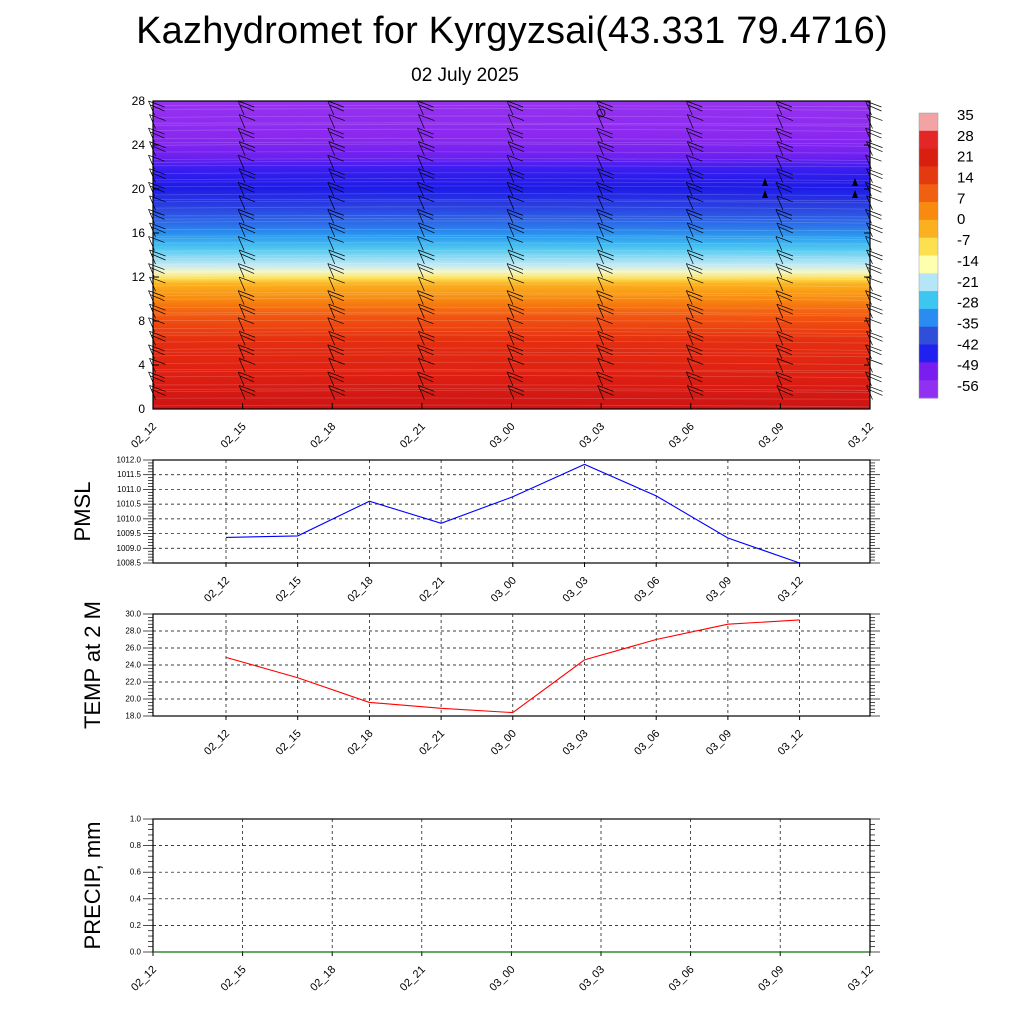 The image size is (1024, 1024). I want to click on y-tick-label: 18.0, so click(133, 716).